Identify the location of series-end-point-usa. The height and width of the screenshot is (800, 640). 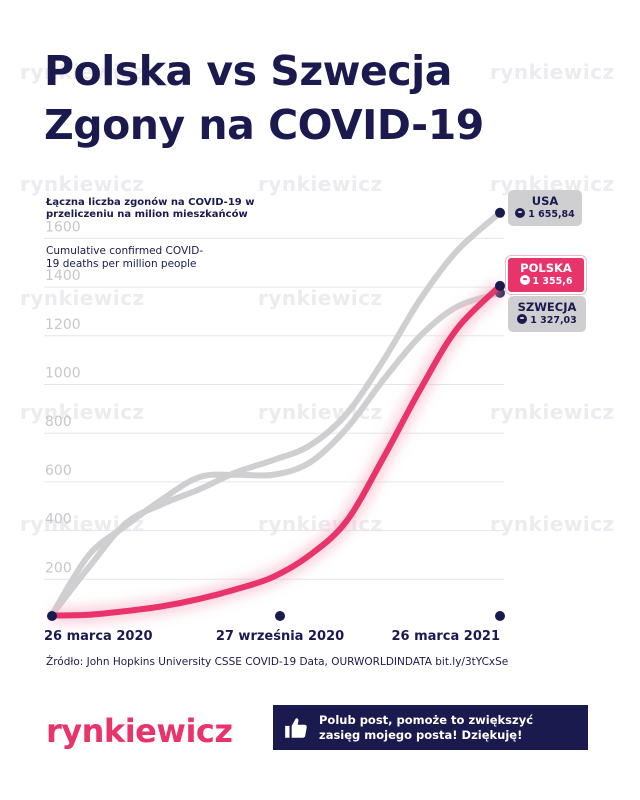
(500, 212).